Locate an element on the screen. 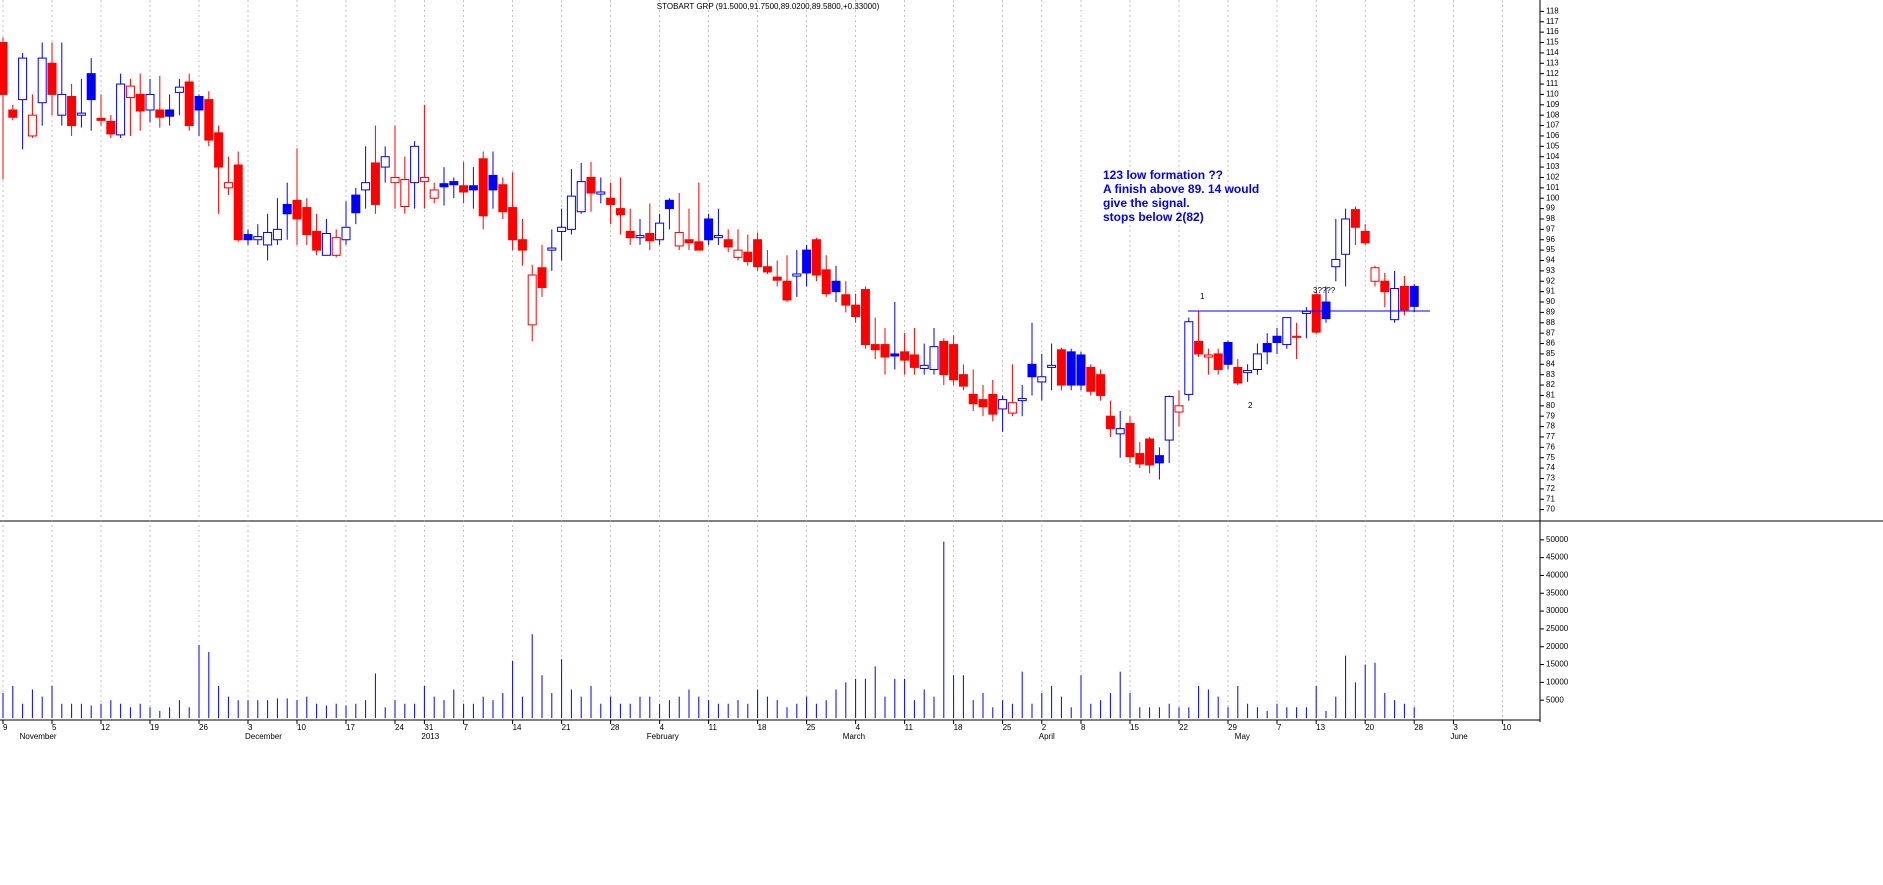 This screenshot has height=885, width=1883. y-tick-label: 90 is located at coordinates (1550, 301).